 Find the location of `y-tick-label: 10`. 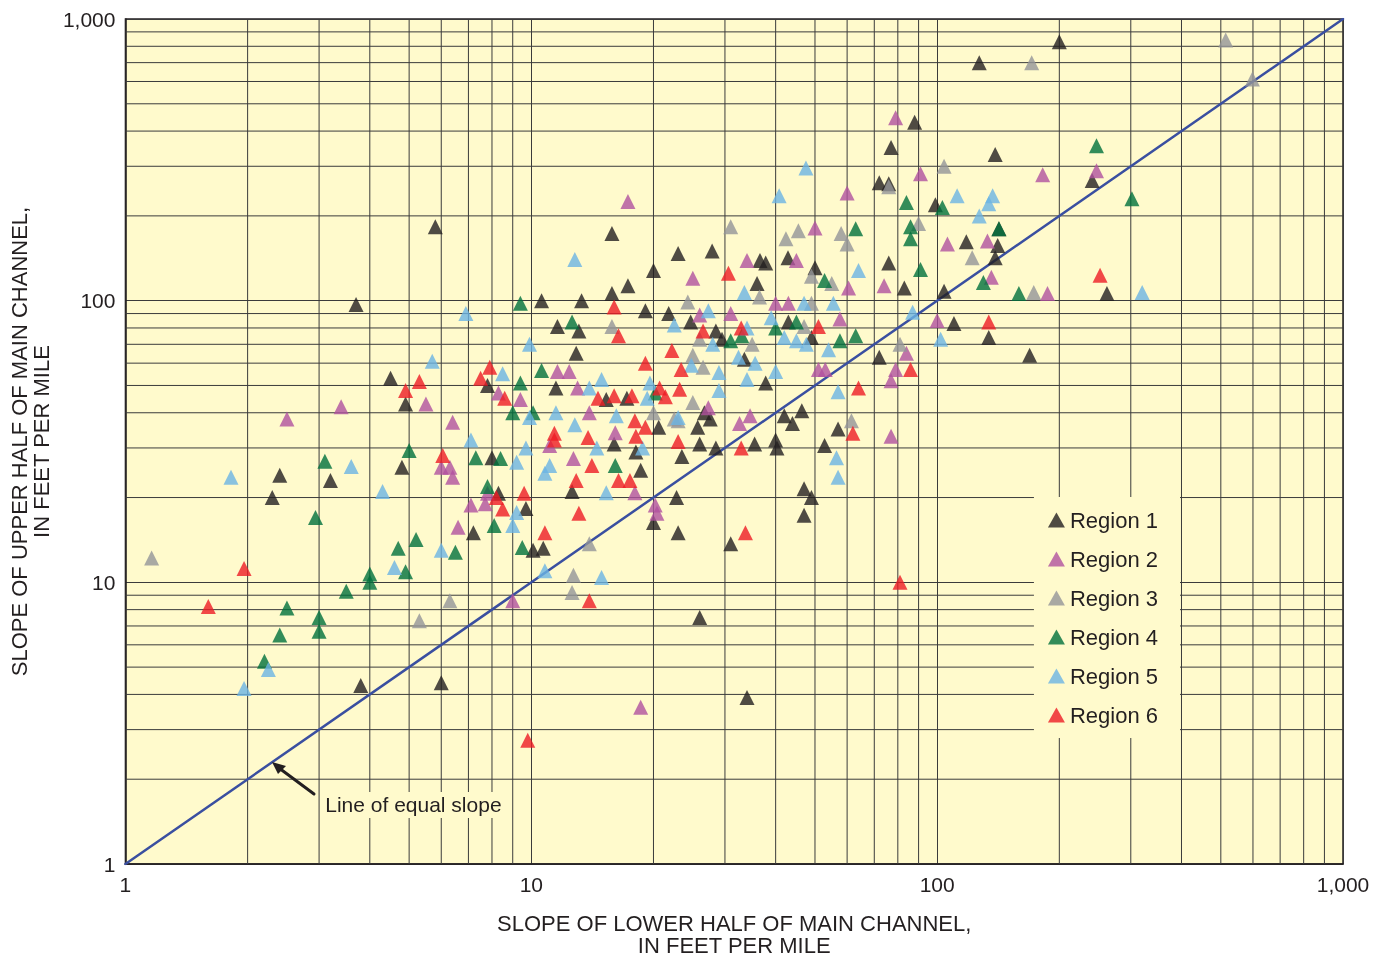

y-tick-label: 10 is located at coordinates (104, 582).